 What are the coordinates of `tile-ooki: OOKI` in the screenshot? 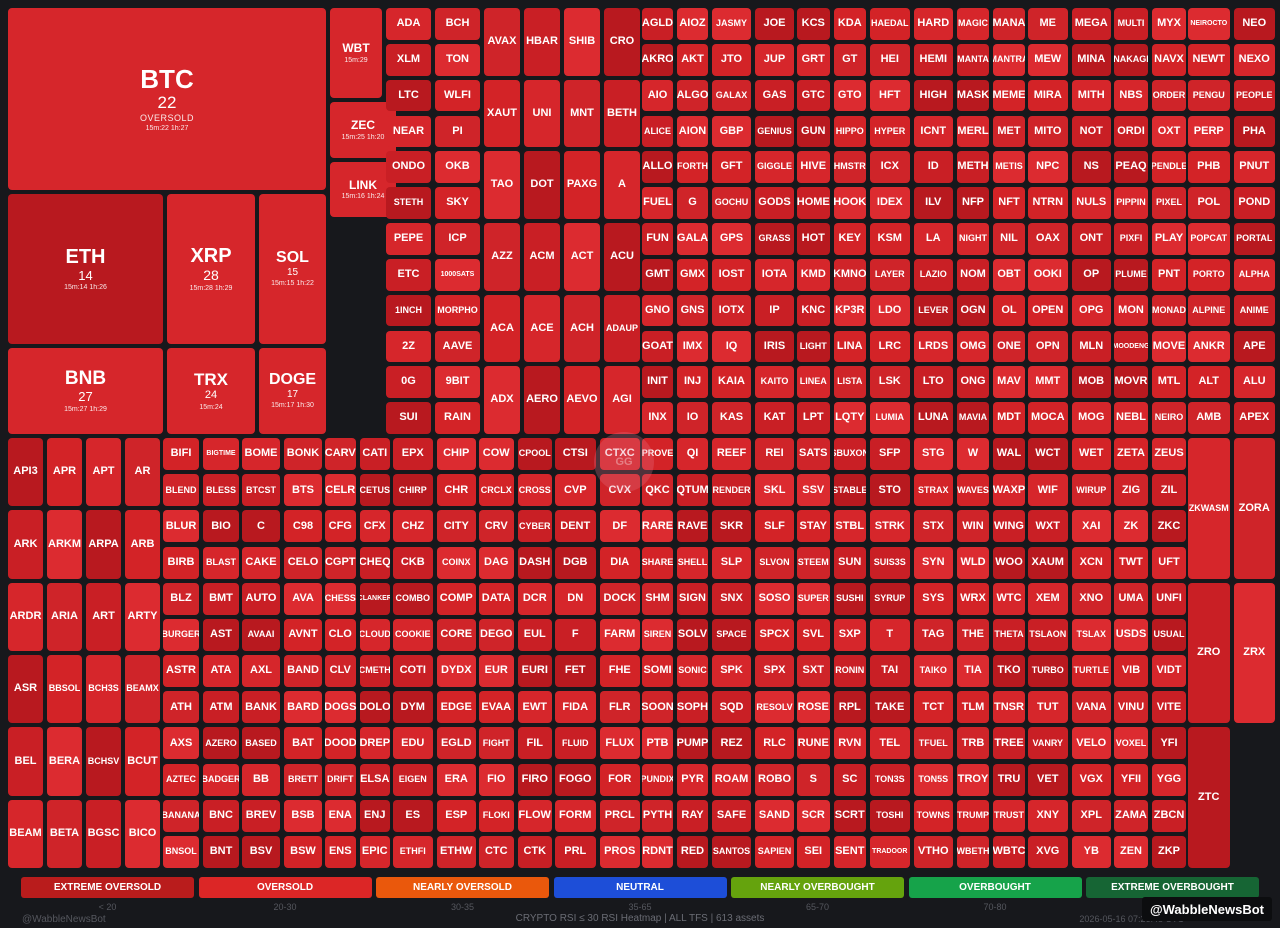 It's located at (1048, 274).